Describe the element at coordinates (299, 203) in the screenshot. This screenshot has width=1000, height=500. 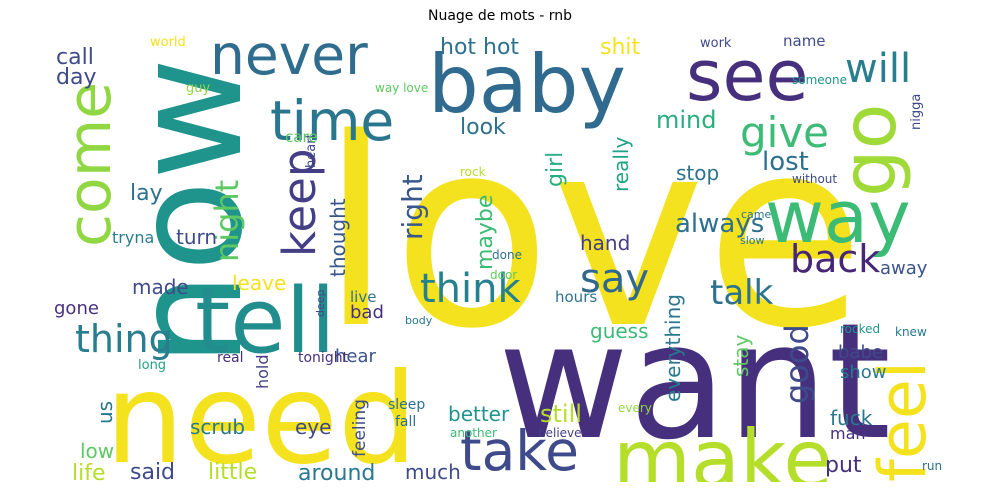
I see `word-keep: keep` at that location.